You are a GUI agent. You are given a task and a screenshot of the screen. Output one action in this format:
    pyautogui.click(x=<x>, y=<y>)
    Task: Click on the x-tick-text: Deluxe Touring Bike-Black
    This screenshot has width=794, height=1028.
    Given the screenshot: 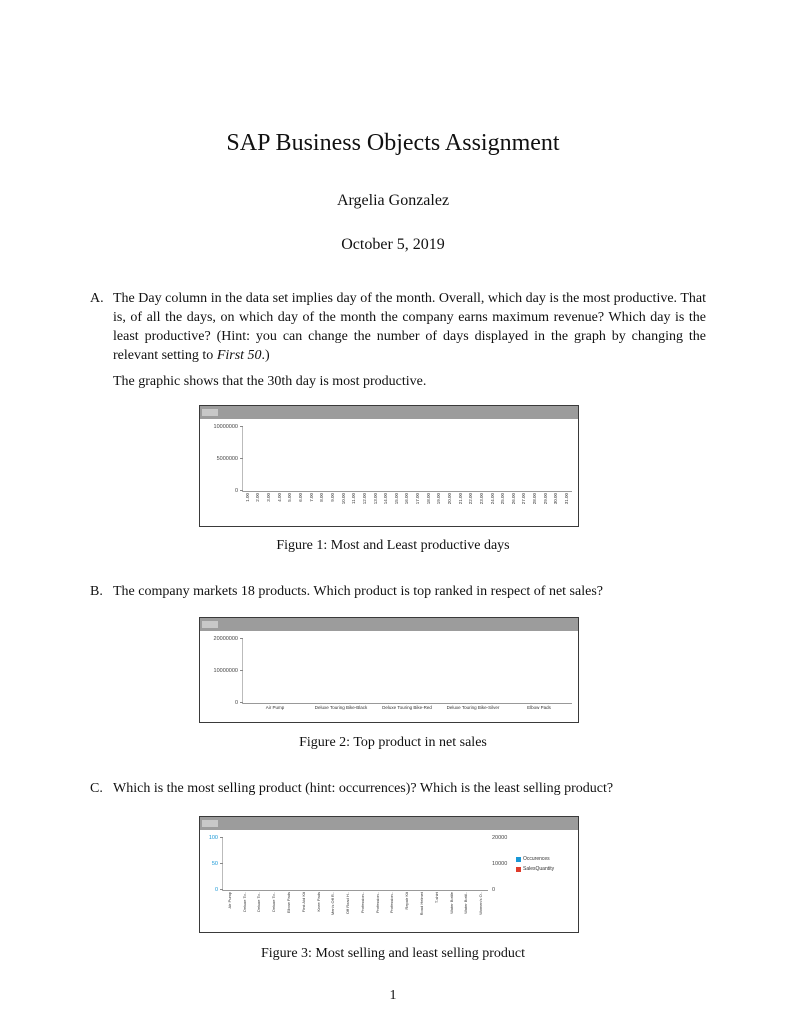 What is the action you would take?
    pyautogui.click(x=341, y=707)
    